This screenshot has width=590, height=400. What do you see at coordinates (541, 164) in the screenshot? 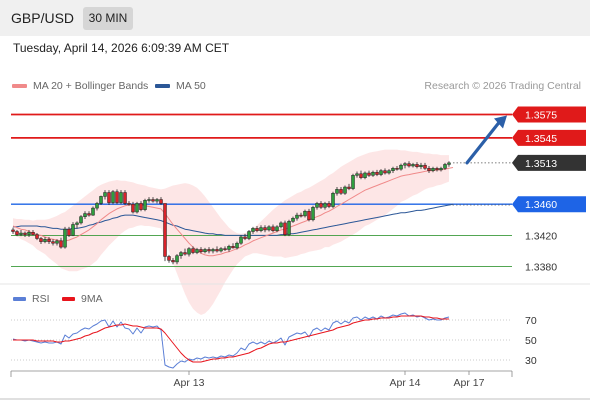
I see `level-label-1.3513: 1.3513` at bounding box center [541, 164].